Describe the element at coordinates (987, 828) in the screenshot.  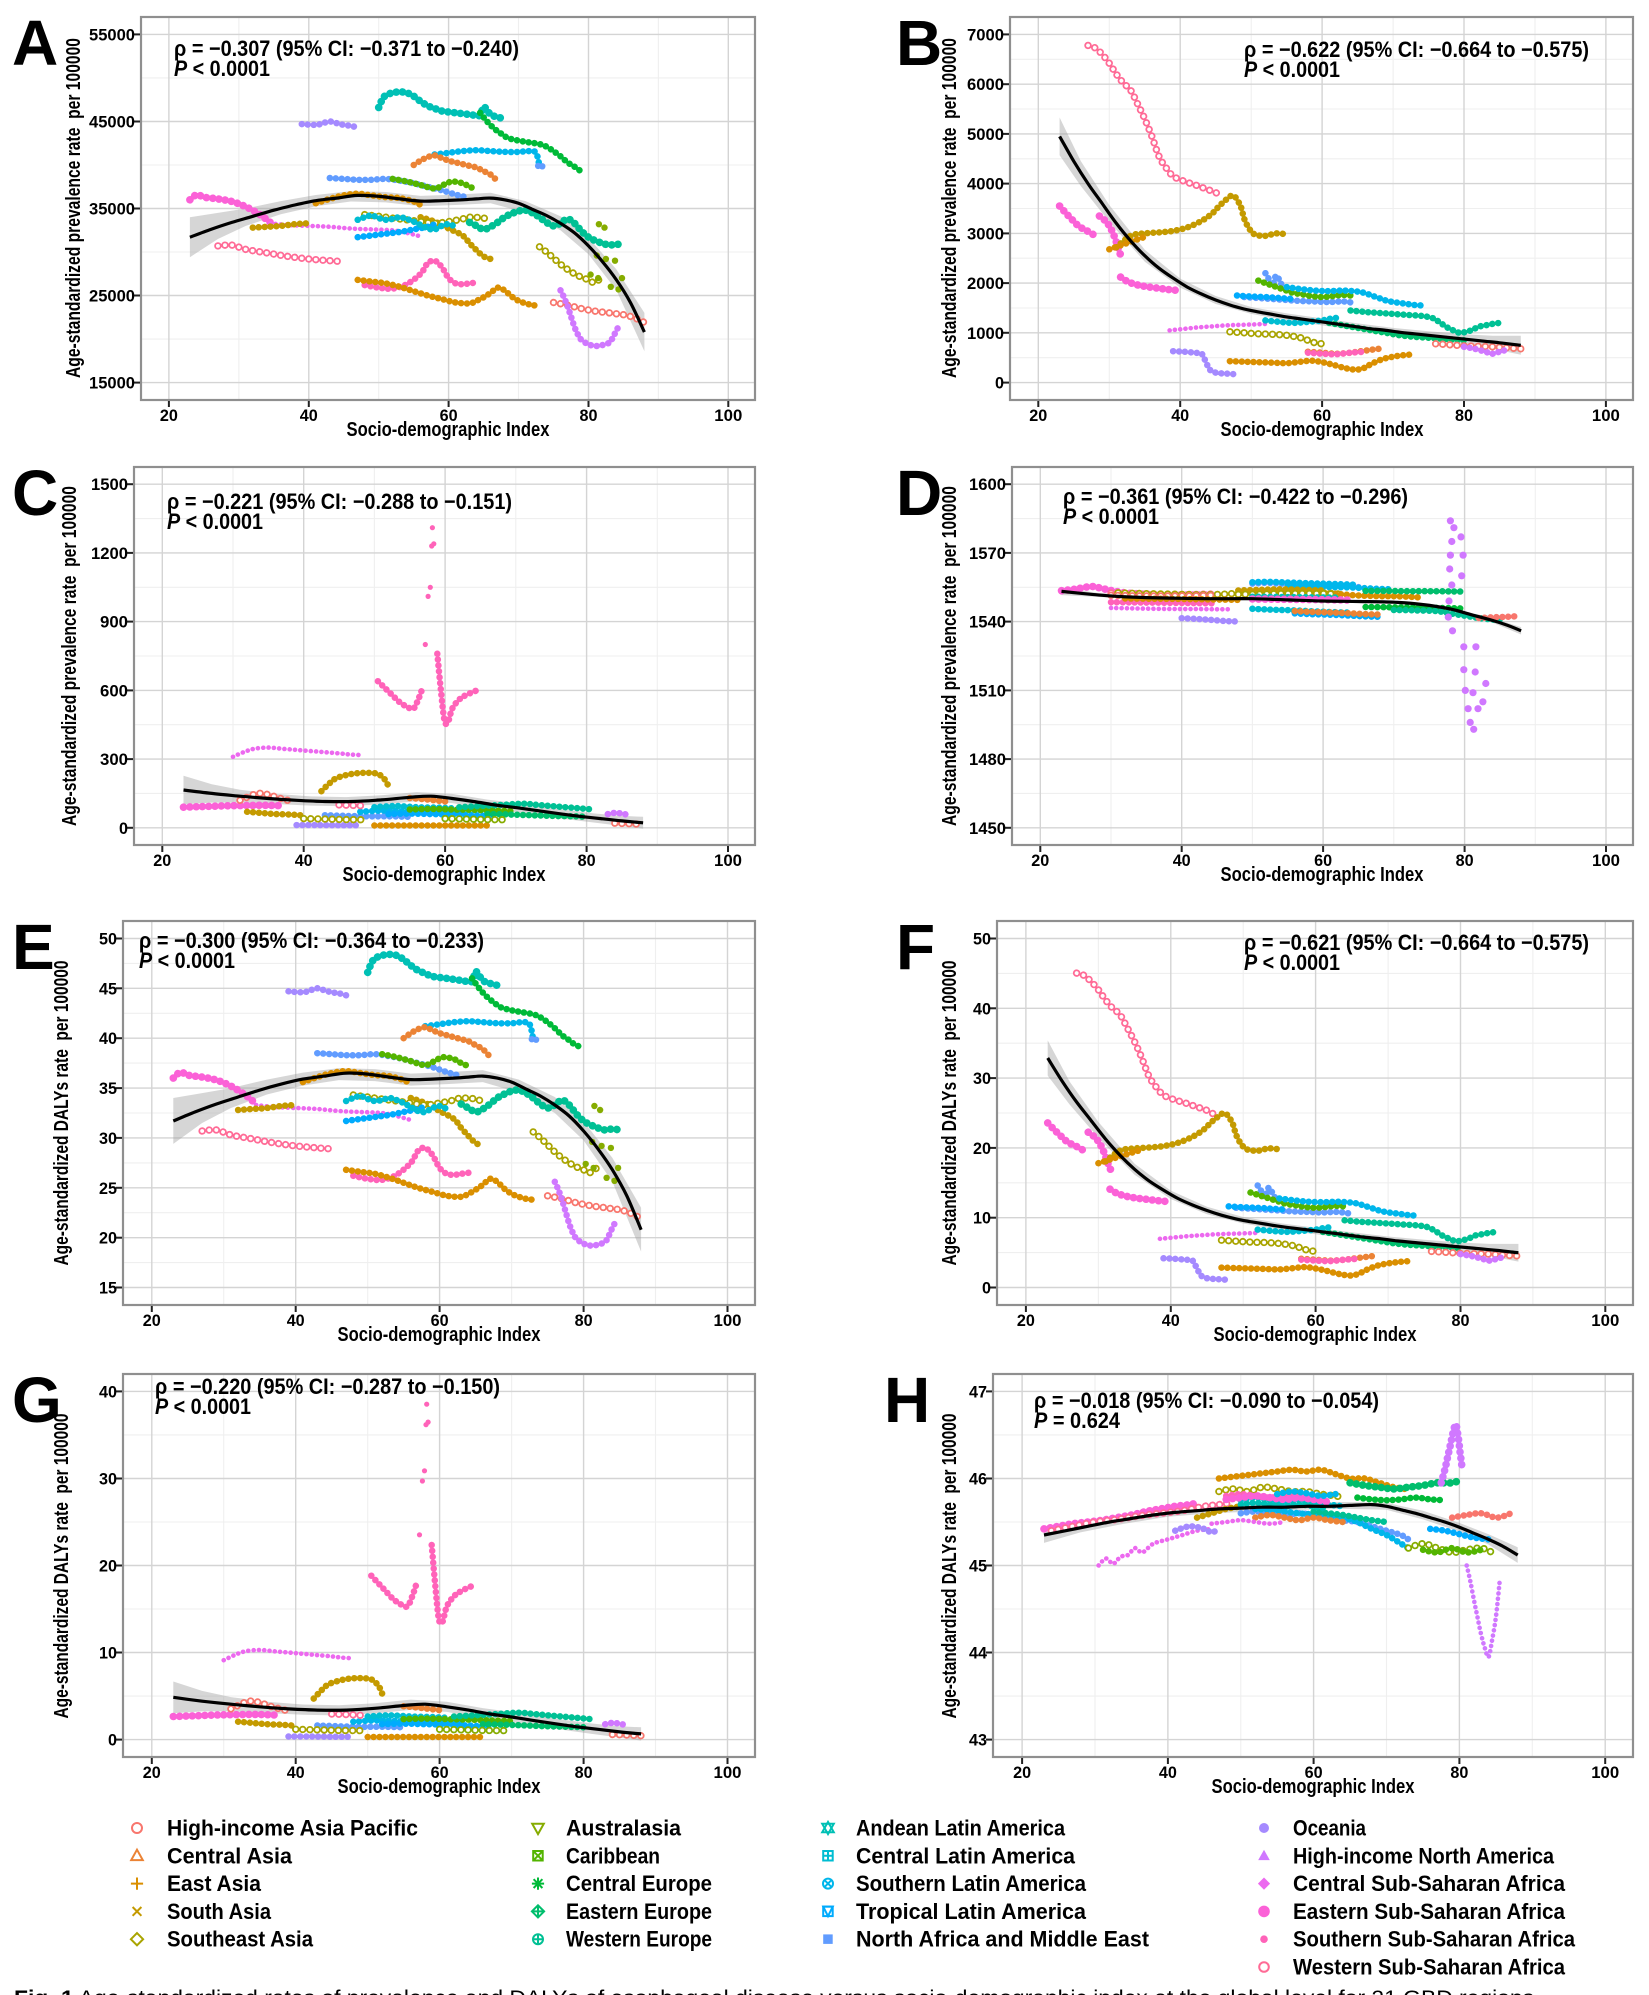
I see `svg-text: 1450` at that location.